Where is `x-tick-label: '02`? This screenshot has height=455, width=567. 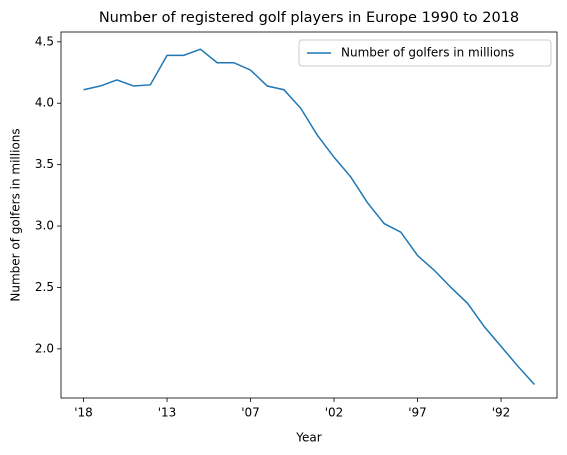 x-tick-label: '02 is located at coordinates (334, 413).